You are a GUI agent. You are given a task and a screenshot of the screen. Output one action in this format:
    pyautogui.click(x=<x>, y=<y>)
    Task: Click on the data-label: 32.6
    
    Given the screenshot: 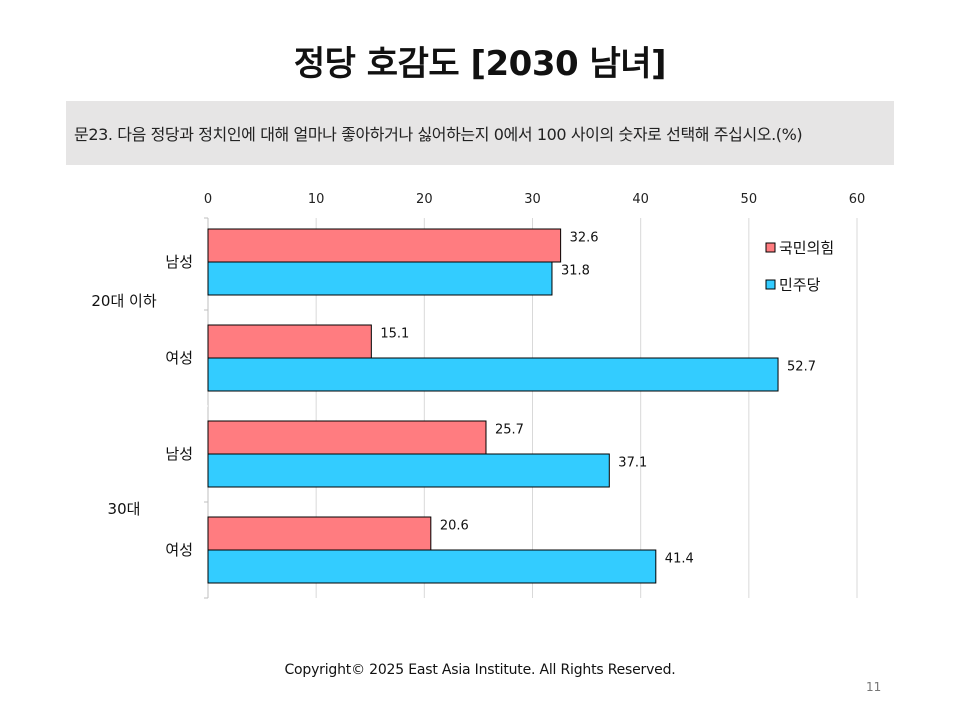 What is the action you would take?
    pyautogui.click(x=584, y=238)
    